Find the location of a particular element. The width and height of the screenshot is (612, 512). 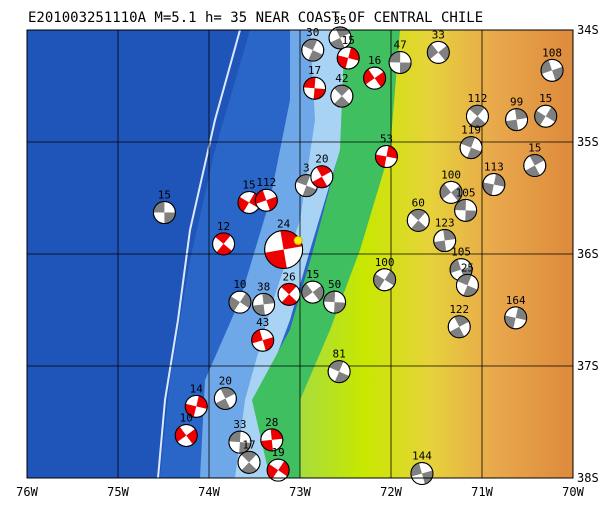

y-tick-label: 35S is located at coordinates (588, 142).